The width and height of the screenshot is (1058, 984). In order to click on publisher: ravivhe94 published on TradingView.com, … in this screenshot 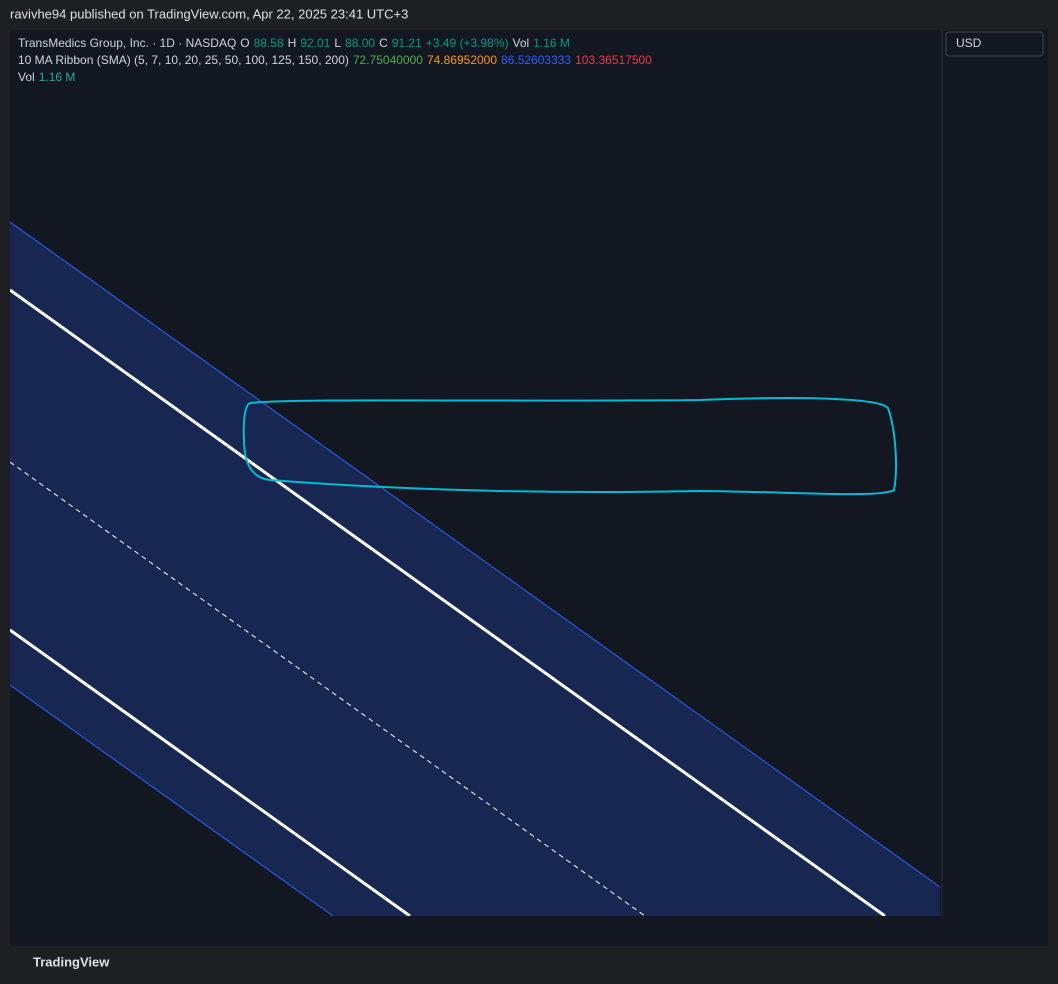, I will do `click(209, 13)`.